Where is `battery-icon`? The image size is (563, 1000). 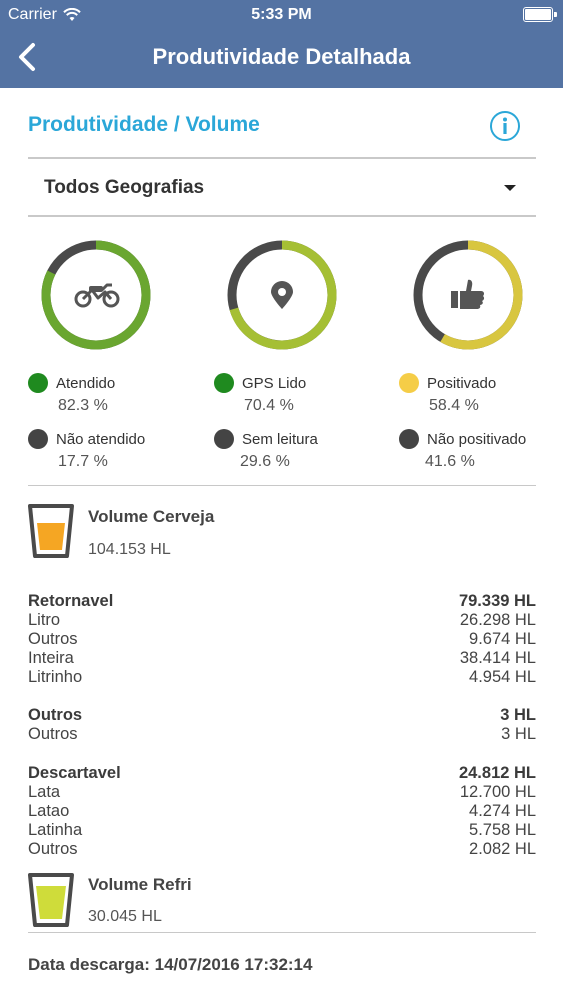
battery-icon is located at coordinates (540, 14).